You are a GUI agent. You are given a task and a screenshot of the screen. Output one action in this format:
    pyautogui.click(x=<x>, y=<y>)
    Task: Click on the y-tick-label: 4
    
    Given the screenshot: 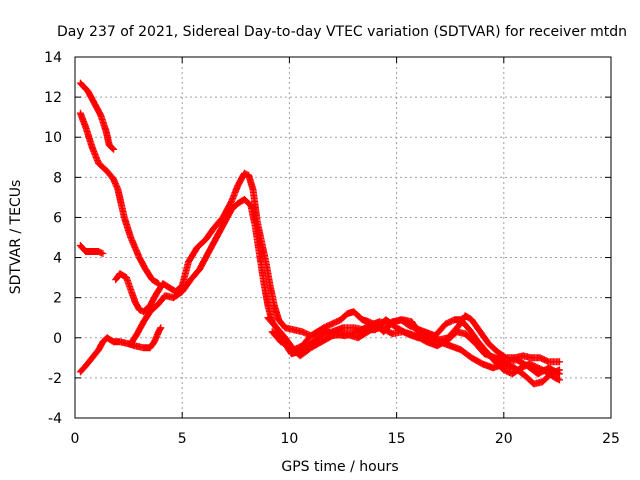 What is the action you would take?
    pyautogui.click(x=57, y=259)
    